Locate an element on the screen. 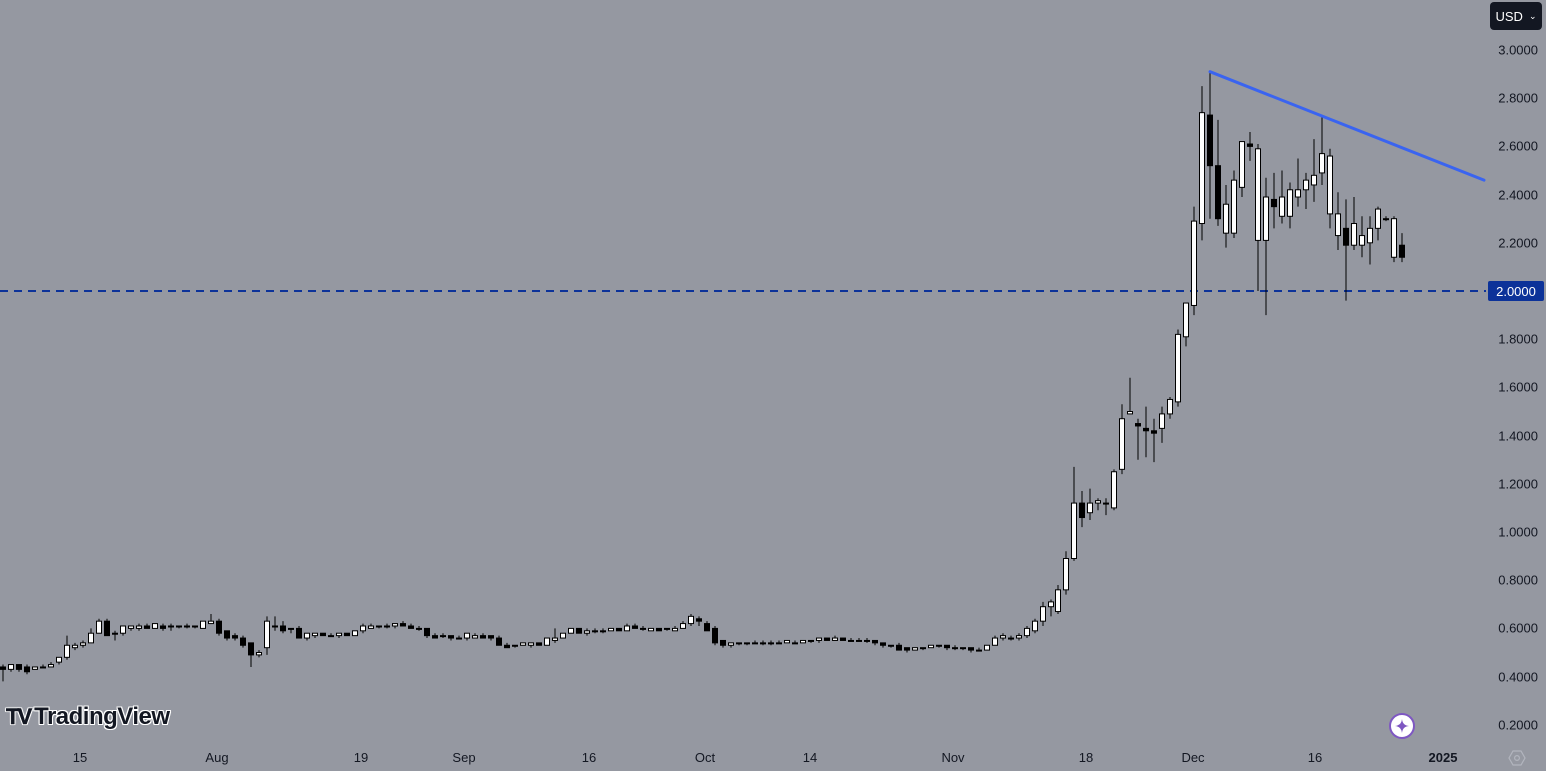  sparkle-assistant-button is located at coordinates (1402, 726).